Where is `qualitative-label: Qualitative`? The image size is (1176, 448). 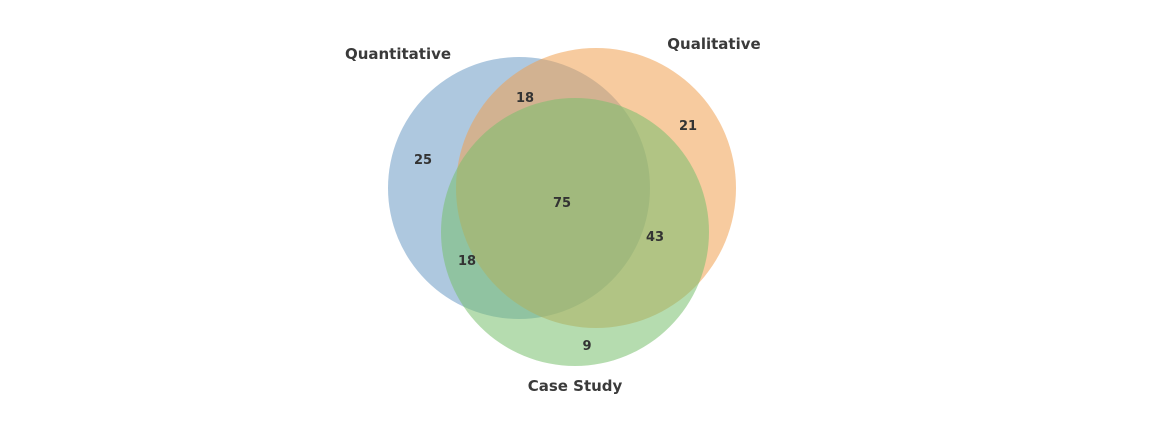
qualitative-label: Qualitative is located at coordinates (713, 44).